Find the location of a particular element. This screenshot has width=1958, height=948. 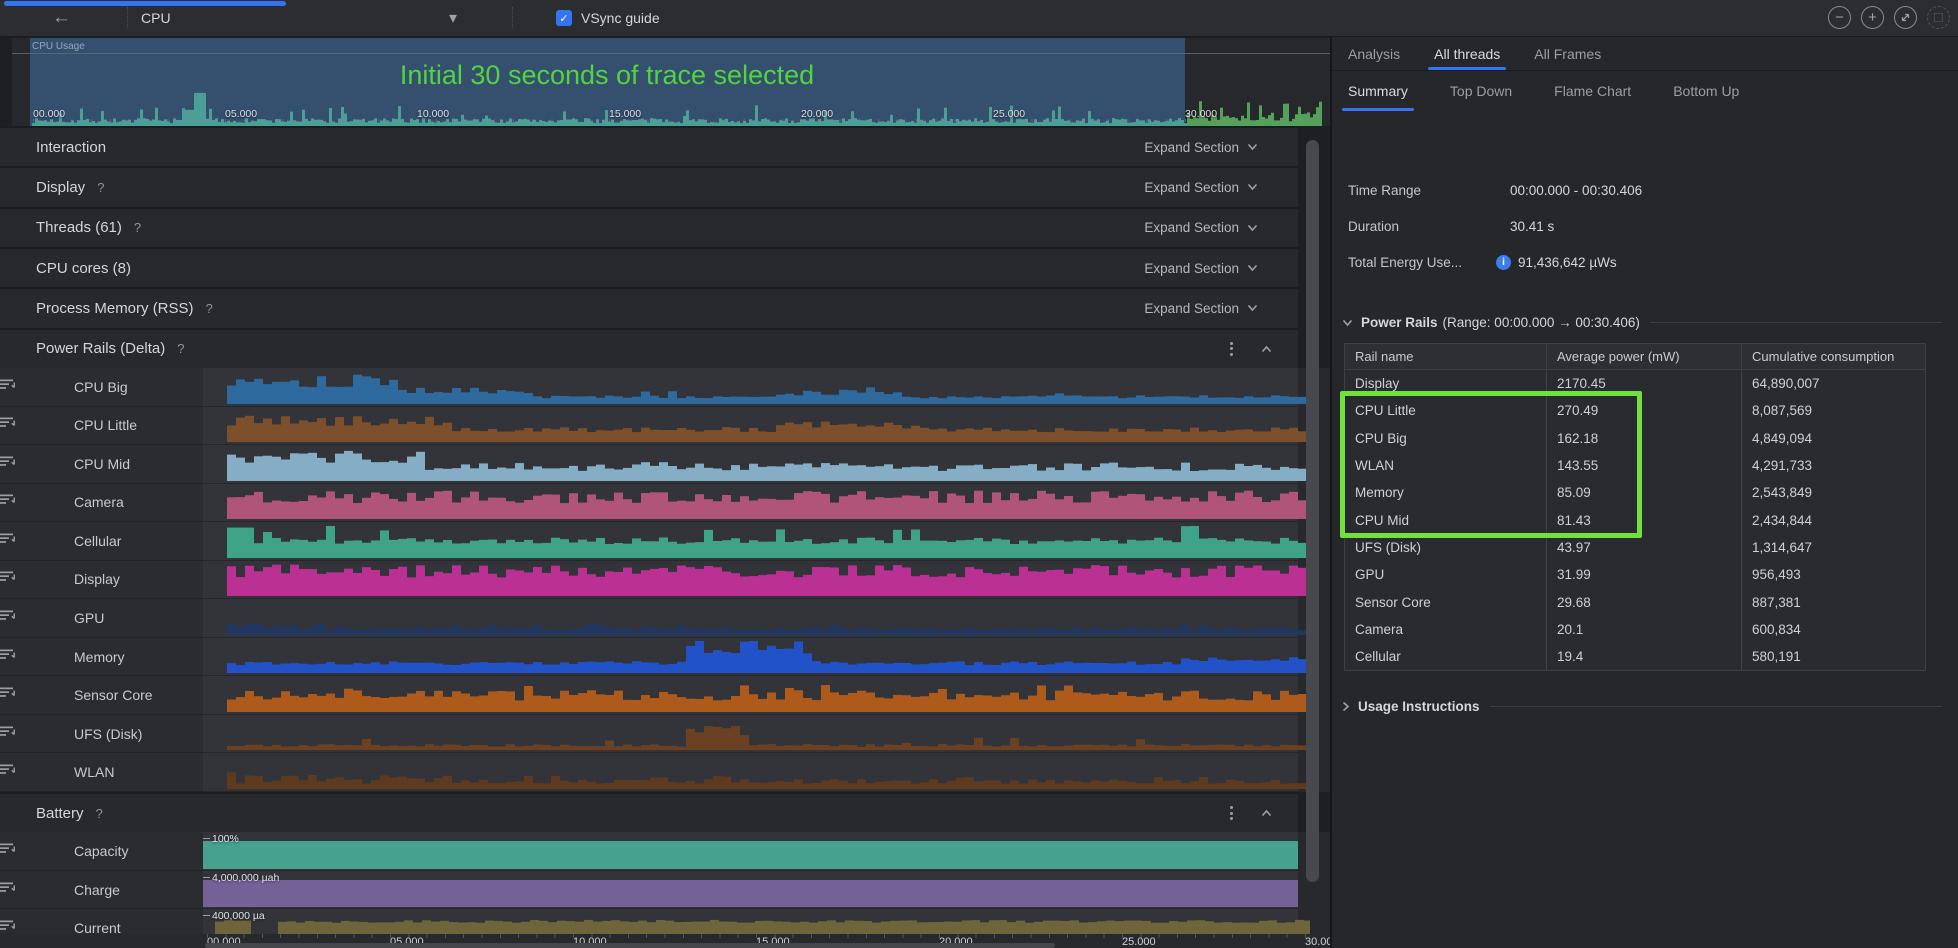

track-label-cell: CPU Mid is located at coordinates (101, 464).